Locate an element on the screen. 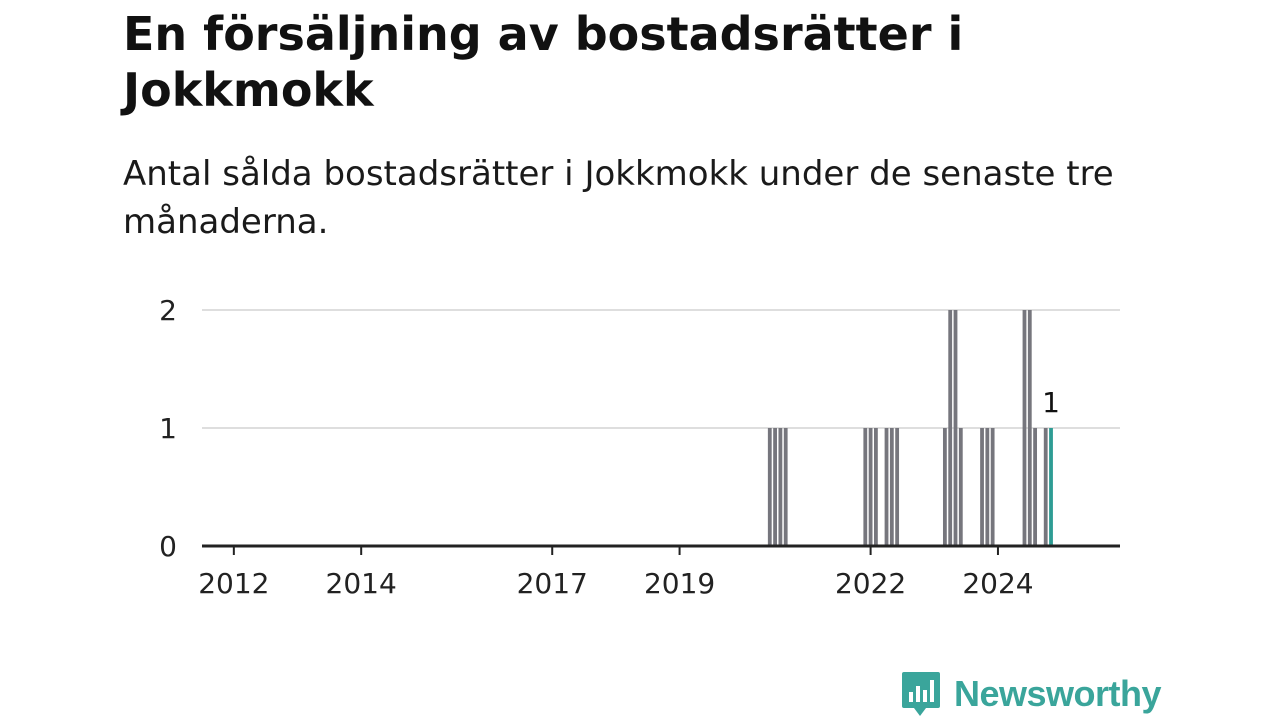  y-tick-label-0: 0 is located at coordinates (168, 546).